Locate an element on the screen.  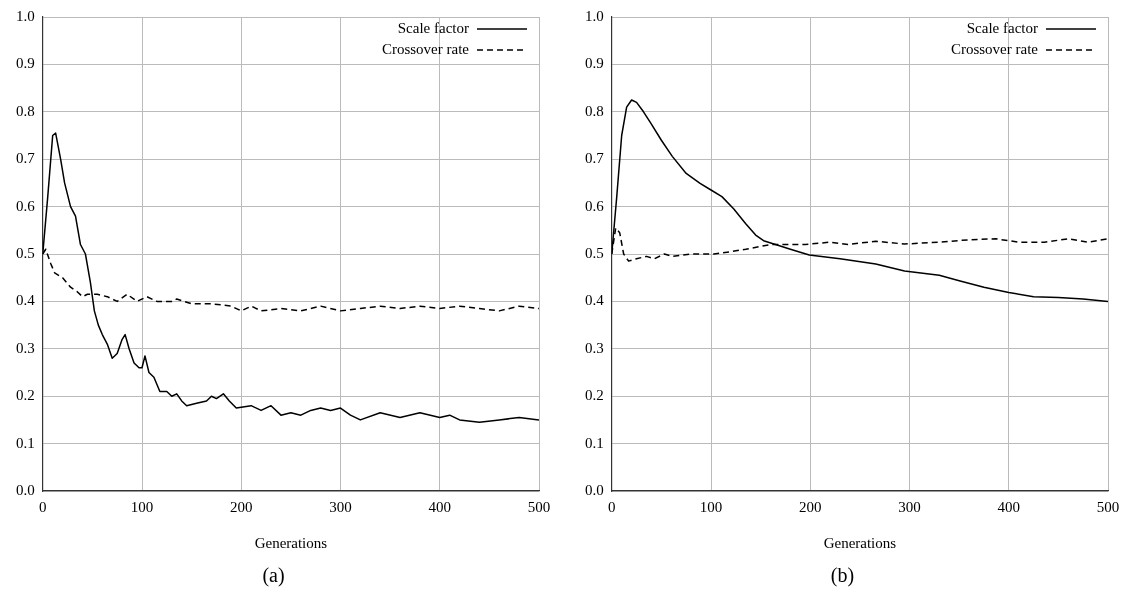
text: (a) is located at coordinates (273, 576).